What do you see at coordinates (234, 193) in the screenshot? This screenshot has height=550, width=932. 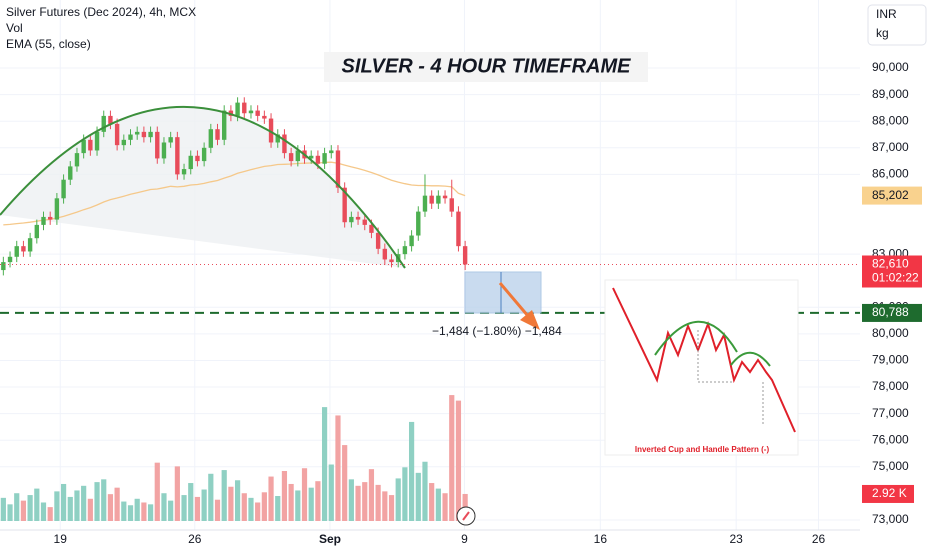 I see `ema-line` at bounding box center [234, 193].